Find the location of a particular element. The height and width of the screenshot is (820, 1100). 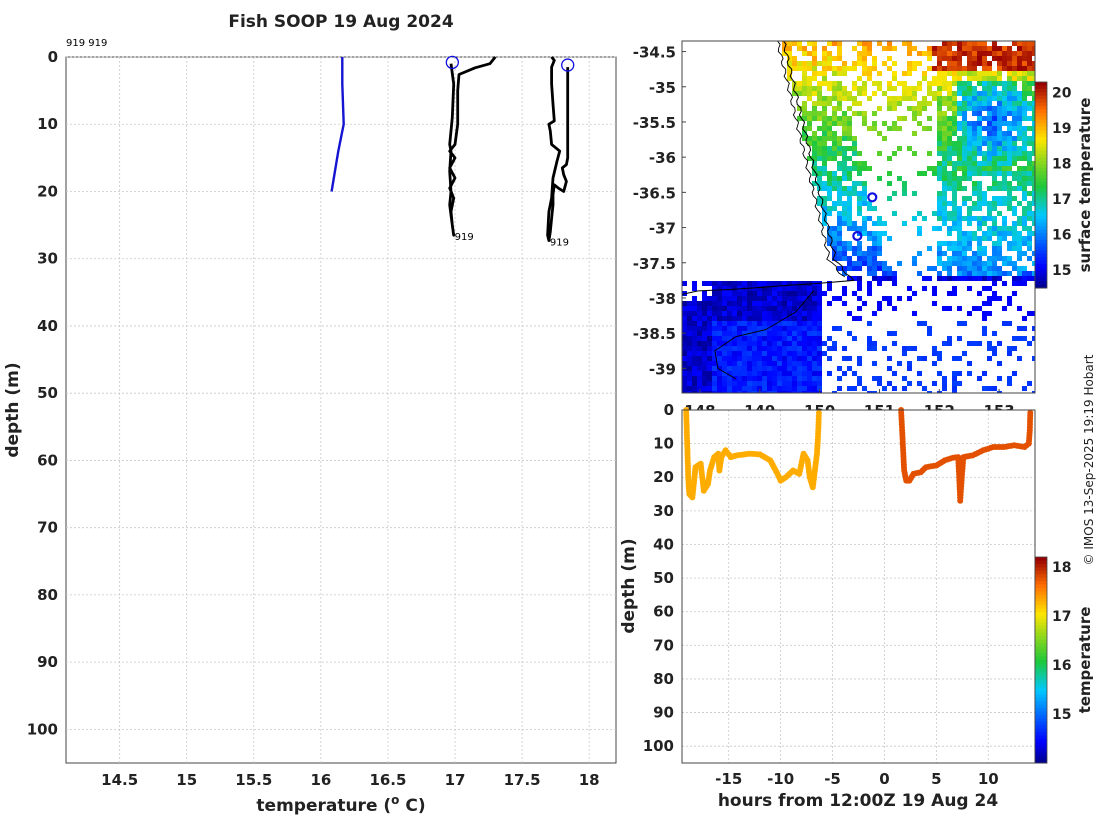

depth-time-x-axis-label: hours from 12:00Z 19 Aug 24 is located at coordinates (858, 801).